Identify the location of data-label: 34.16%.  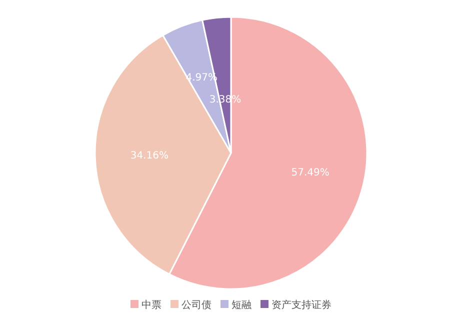
(149, 156).